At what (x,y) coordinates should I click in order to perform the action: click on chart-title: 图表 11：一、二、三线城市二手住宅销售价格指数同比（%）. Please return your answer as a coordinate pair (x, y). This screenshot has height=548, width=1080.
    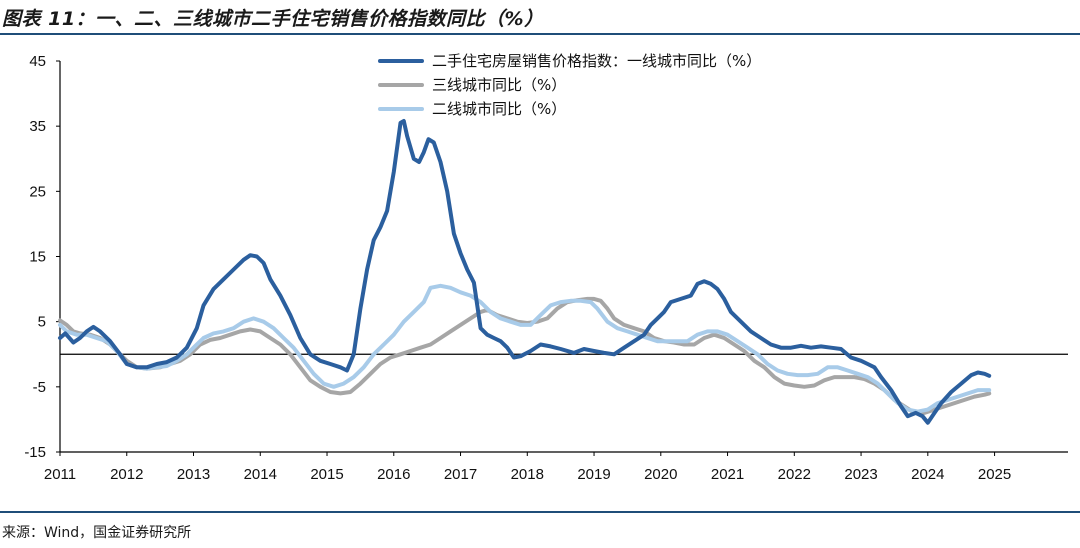
    Looking at the image, I should click on (273, 19).